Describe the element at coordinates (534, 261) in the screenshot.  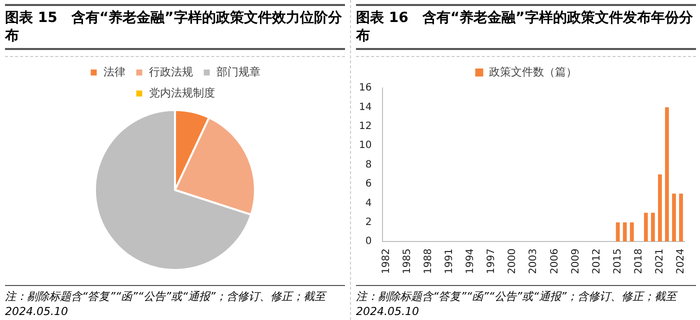
I see `x-tick-label: 2003` at that location.